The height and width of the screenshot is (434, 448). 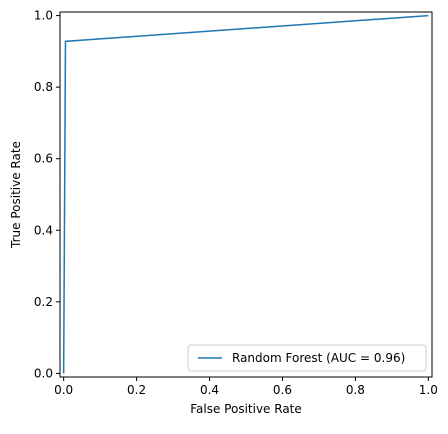 I want to click on x-axis-label: False Positive Rate, so click(x=246, y=409).